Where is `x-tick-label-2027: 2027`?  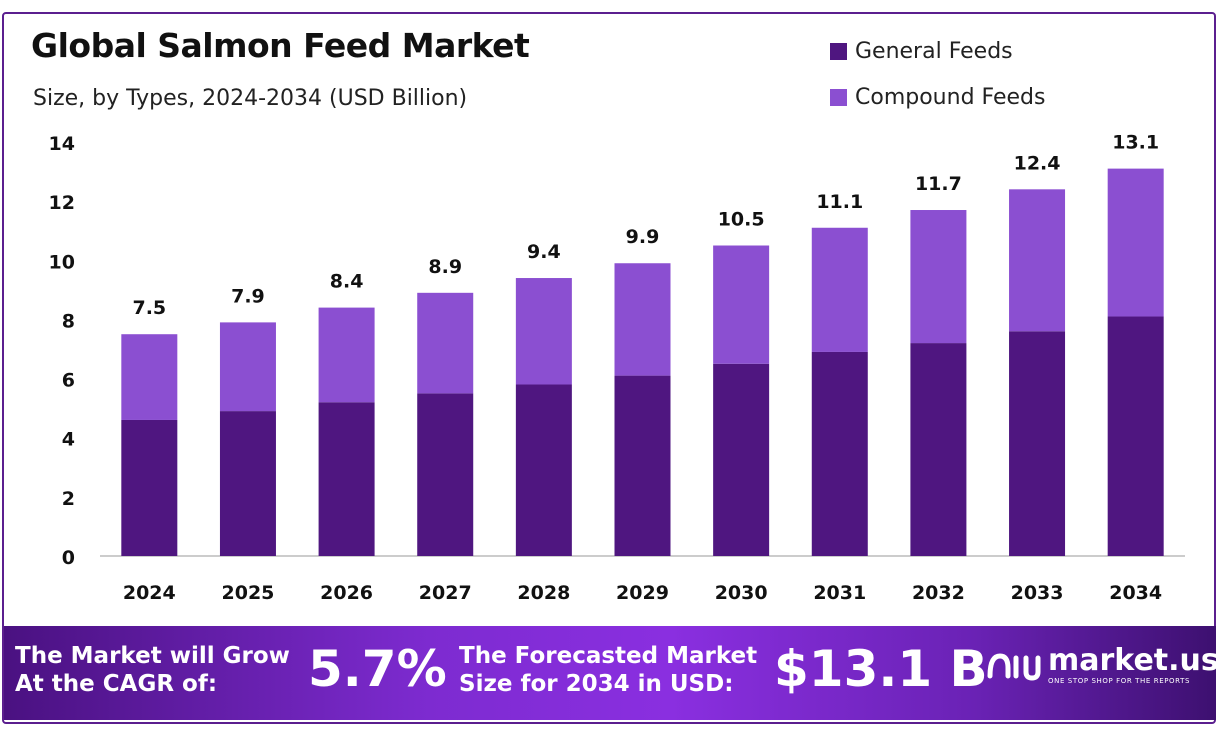 x-tick-label-2027: 2027 is located at coordinates (445, 593).